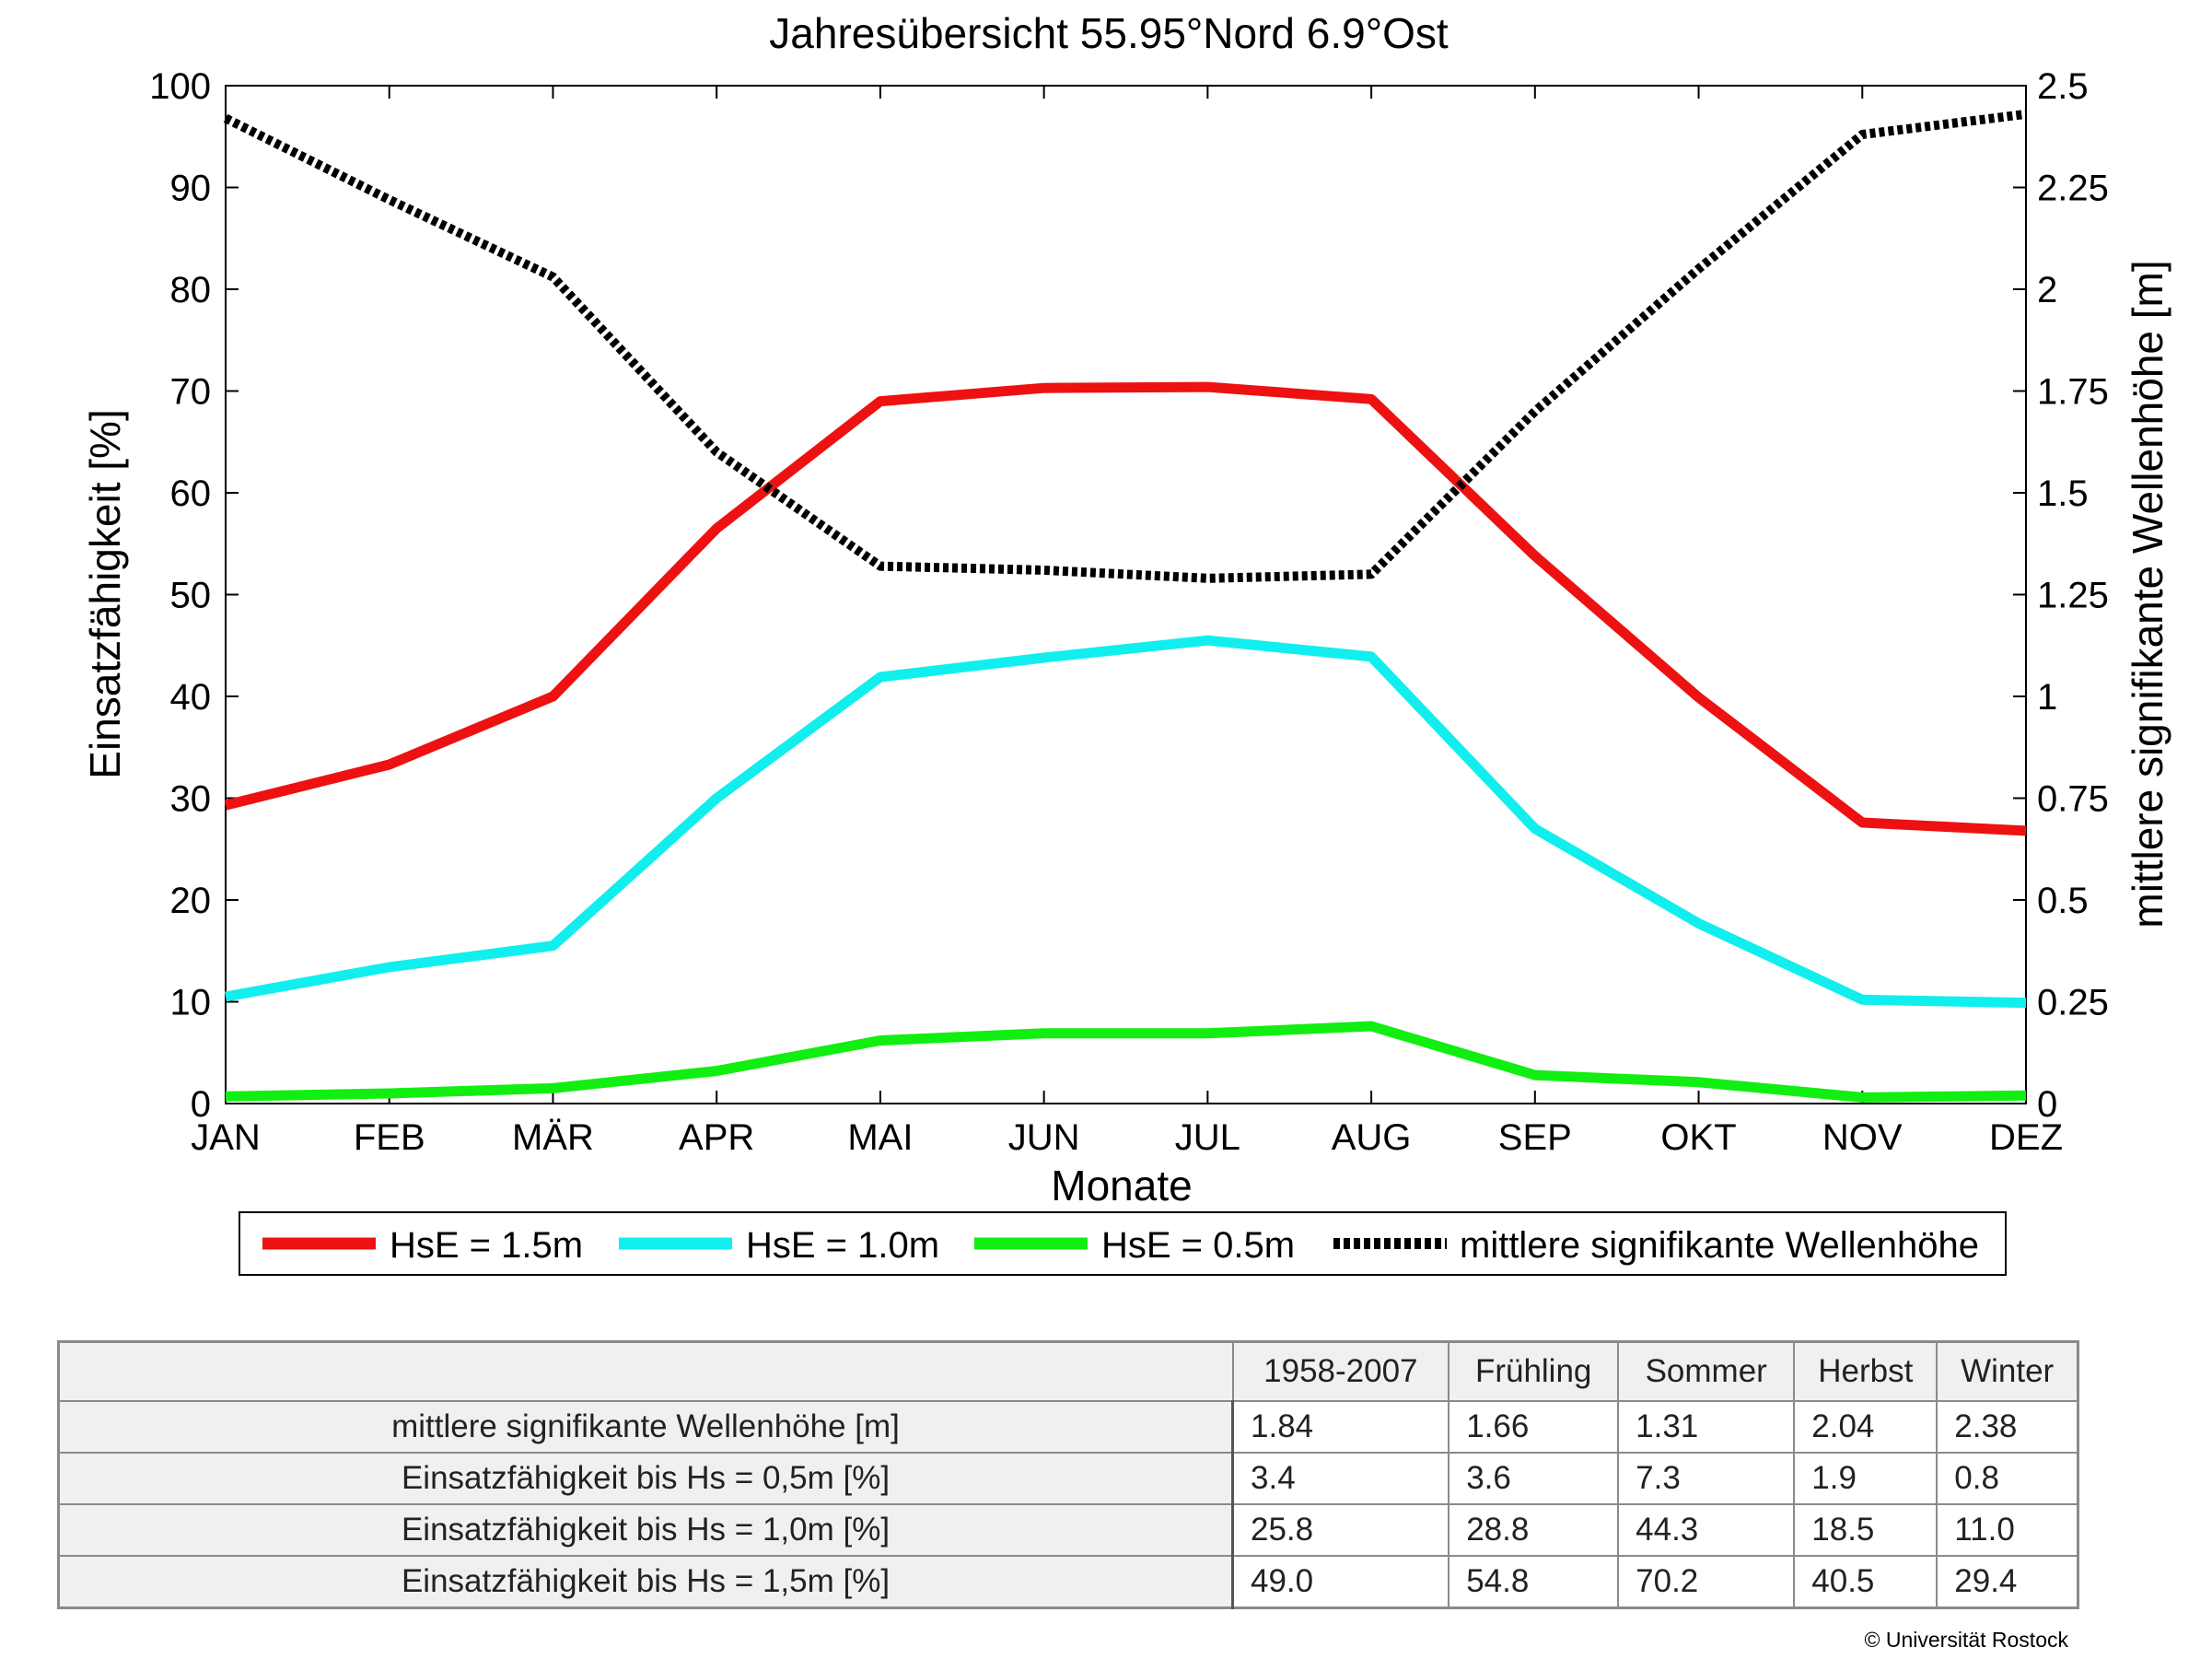 This screenshot has height=1659, width=2212. Describe the element at coordinates (553, 1137) in the screenshot. I see `x-tick-label: MÄR` at that location.